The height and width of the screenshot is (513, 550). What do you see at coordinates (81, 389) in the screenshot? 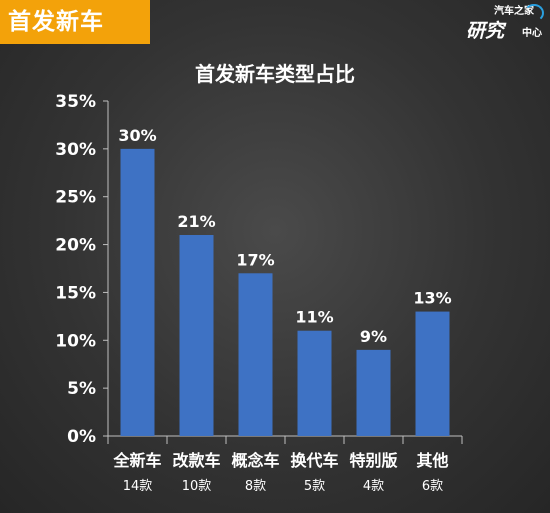
I see `y-tick-label: 5%` at bounding box center [81, 389].